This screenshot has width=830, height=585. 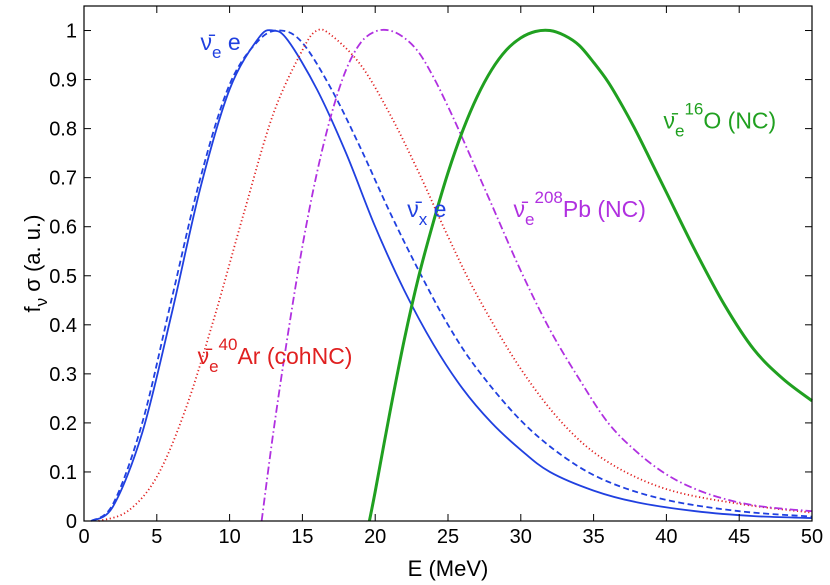 What do you see at coordinates (593, 537) in the screenshot?
I see `x-tick-label: 35` at bounding box center [593, 537].